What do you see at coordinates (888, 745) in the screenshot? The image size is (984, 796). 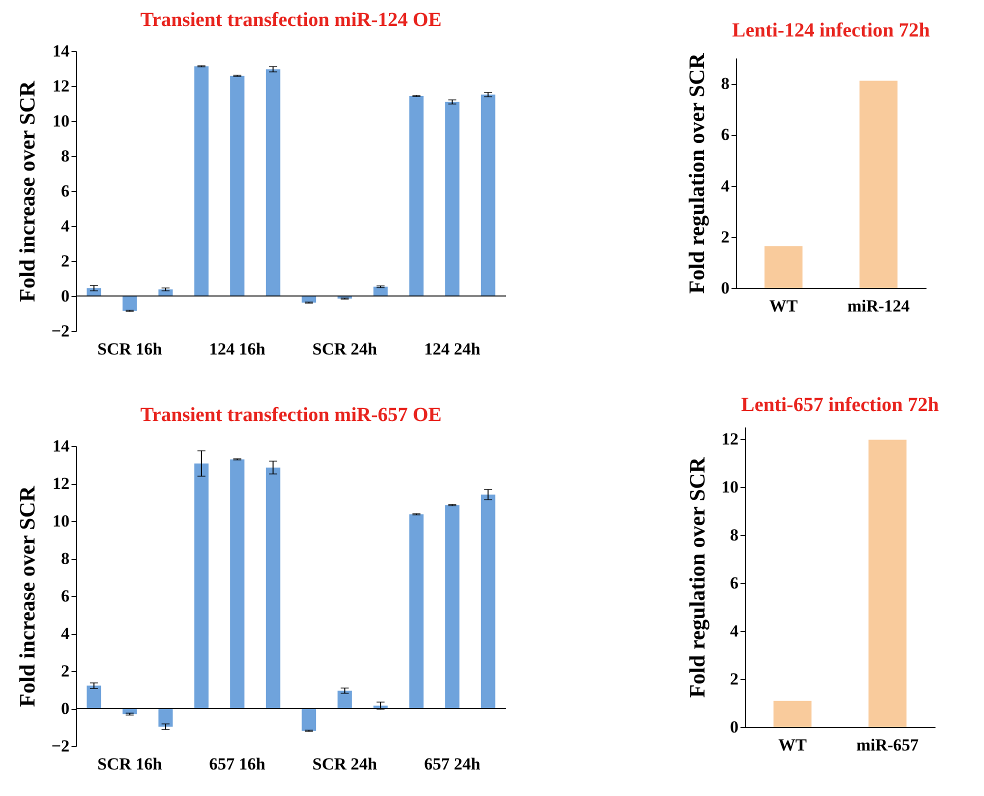 I see `x-tick-label: miR-657` at bounding box center [888, 745].